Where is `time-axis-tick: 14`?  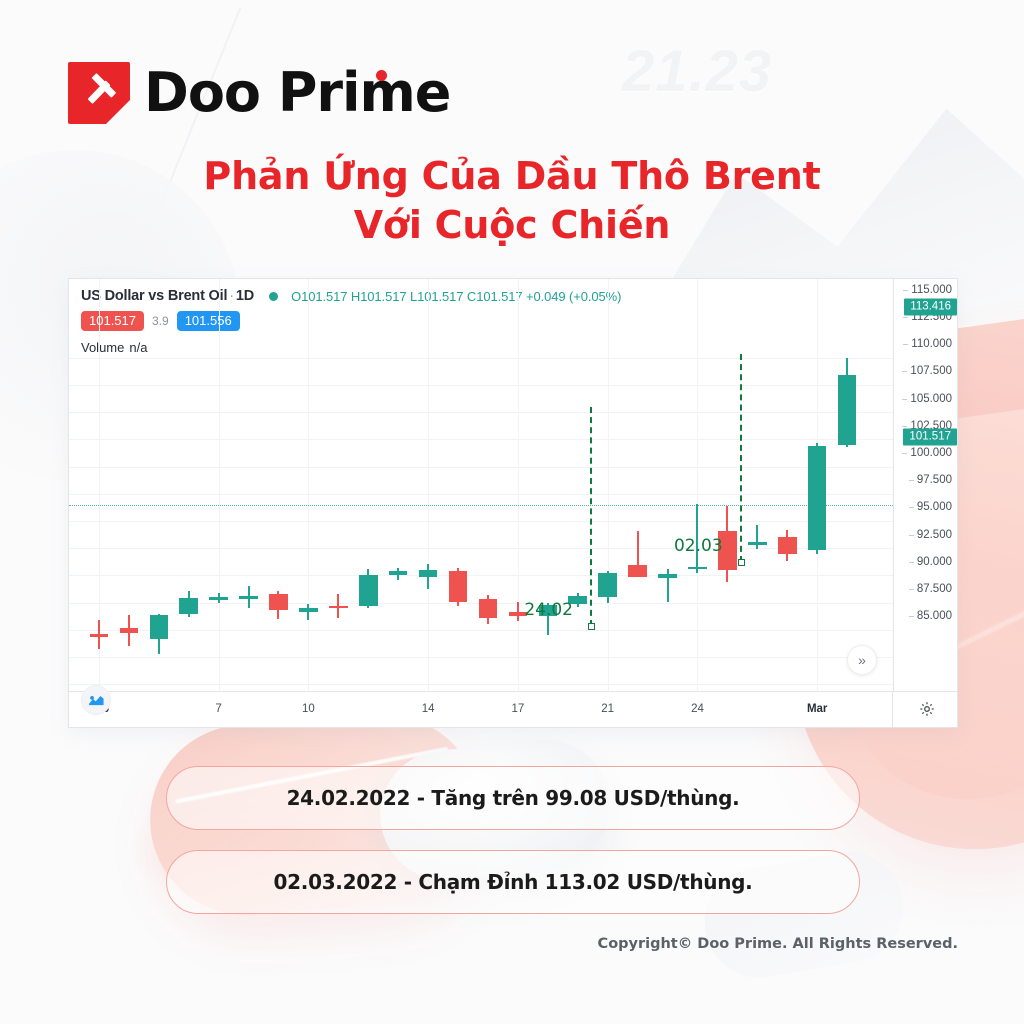 time-axis-tick: 14 is located at coordinates (428, 709).